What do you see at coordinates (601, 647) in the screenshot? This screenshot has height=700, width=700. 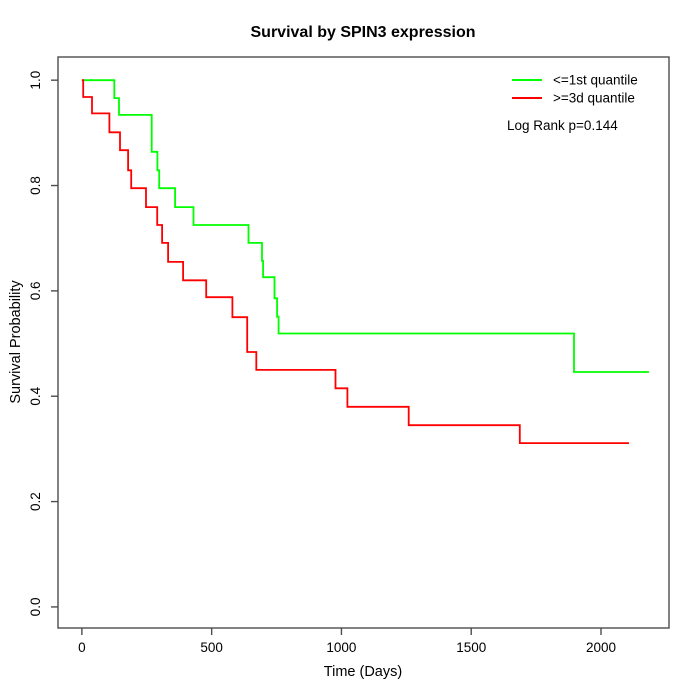 I see `x-tick-label: 2000` at bounding box center [601, 647].